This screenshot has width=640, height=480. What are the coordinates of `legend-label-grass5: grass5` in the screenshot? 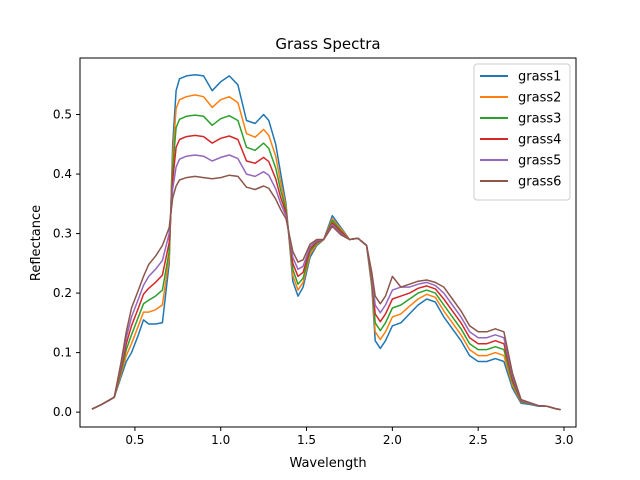 It's located at (539, 161).